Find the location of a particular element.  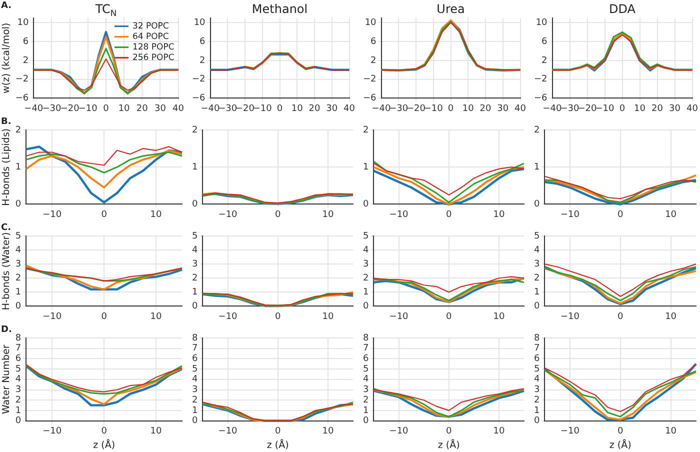

y-axis-title: H-bonds (Water) is located at coordinates (6, 271).